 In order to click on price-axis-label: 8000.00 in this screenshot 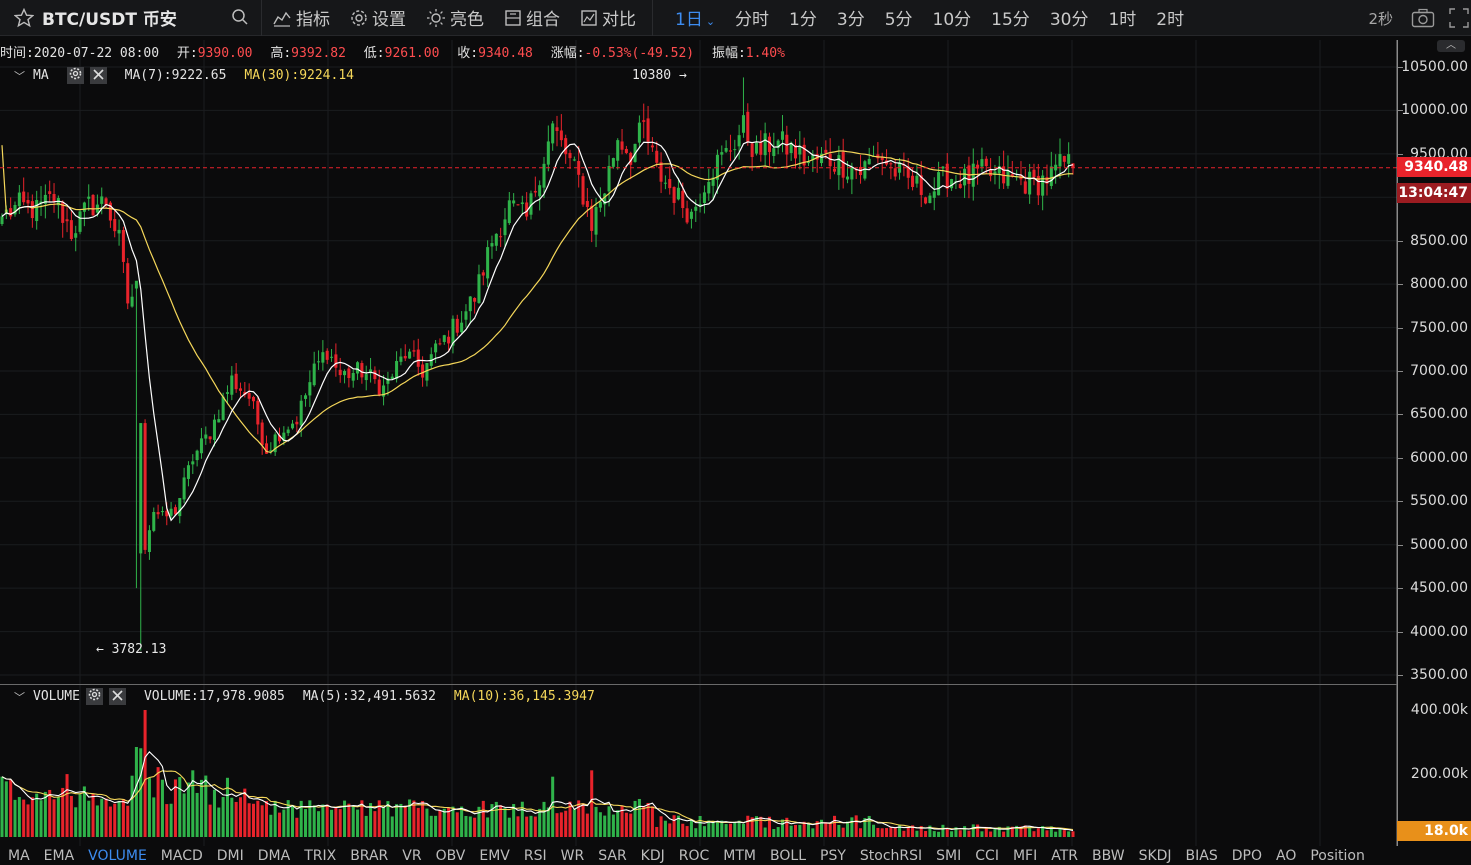, I will do `click(1439, 284)`.